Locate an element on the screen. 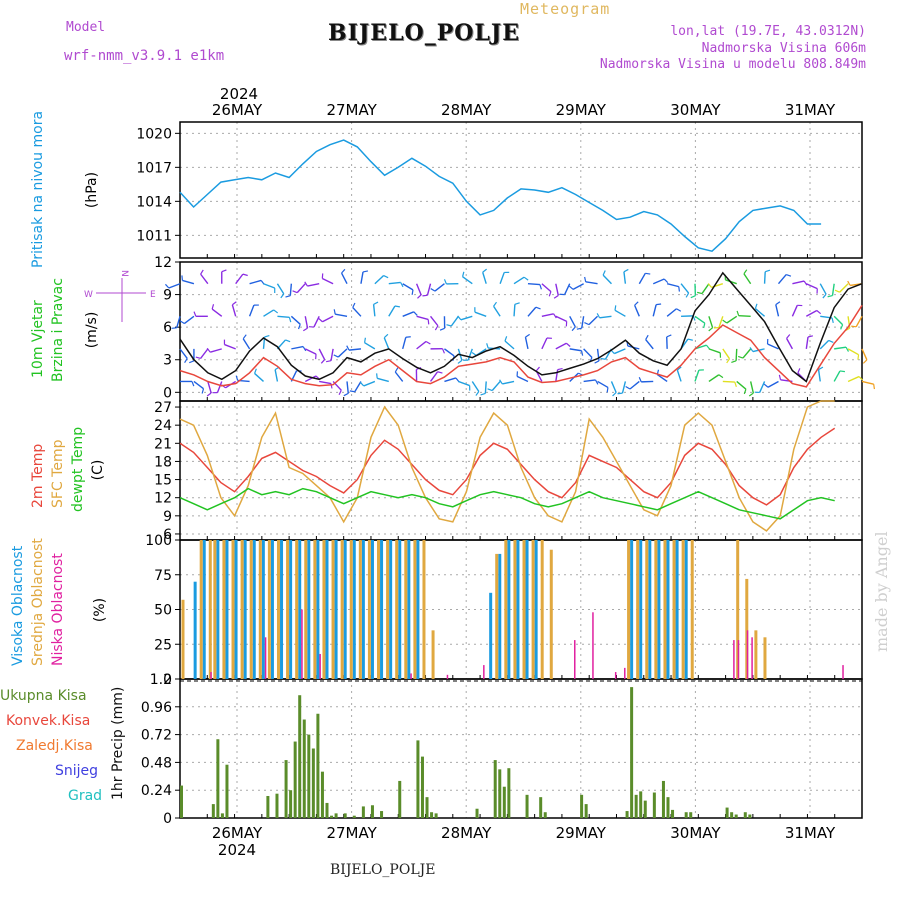 The image size is (900, 900). y-tick-label: 0.48 is located at coordinates (156, 763).